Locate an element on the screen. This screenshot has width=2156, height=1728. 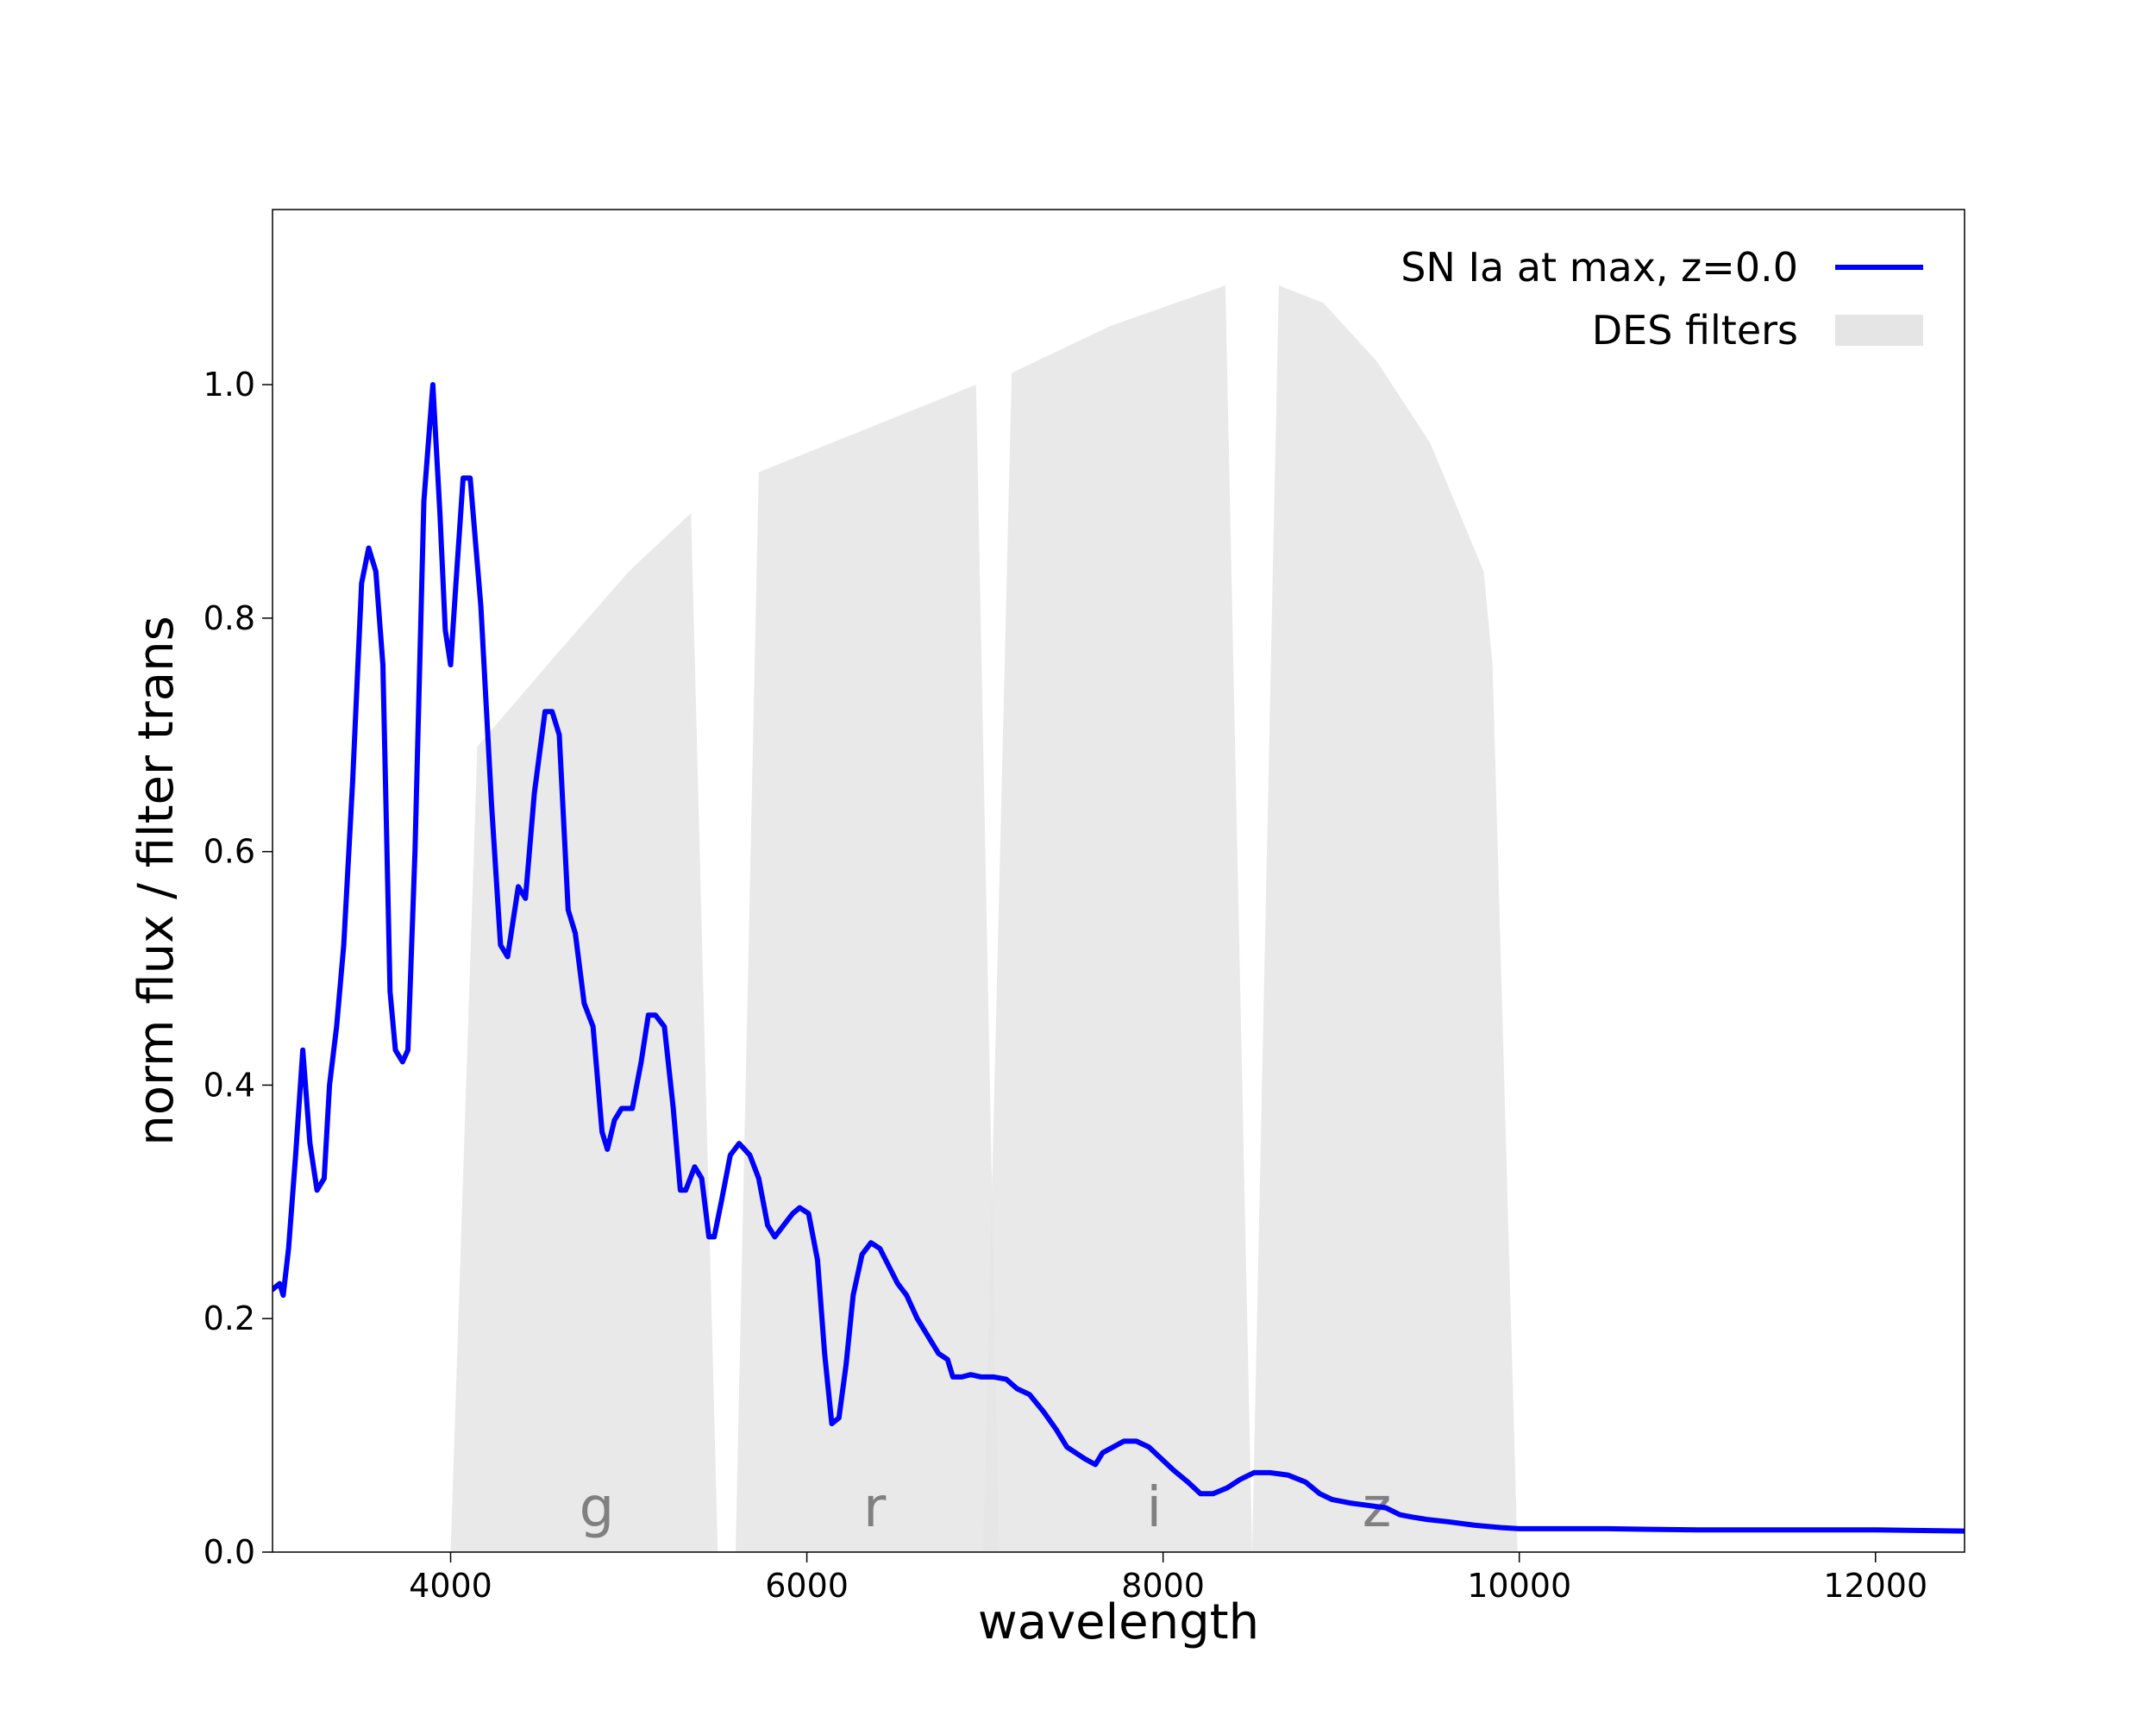
x-axis: 4000 6000 8000 10000 12000 is located at coordinates (1168, 1578).